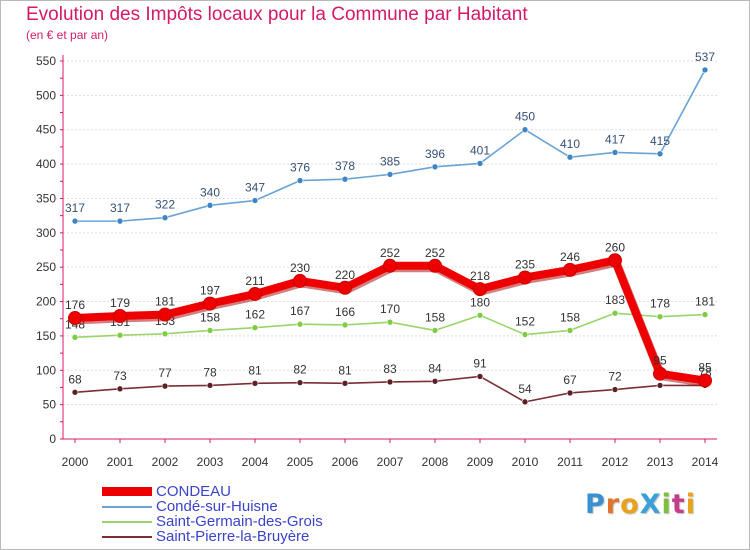 This screenshot has height=550, width=750. What do you see at coordinates (480, 150) in the screenshot?
I see `data-label: 401` at bounding box center [480, 150].